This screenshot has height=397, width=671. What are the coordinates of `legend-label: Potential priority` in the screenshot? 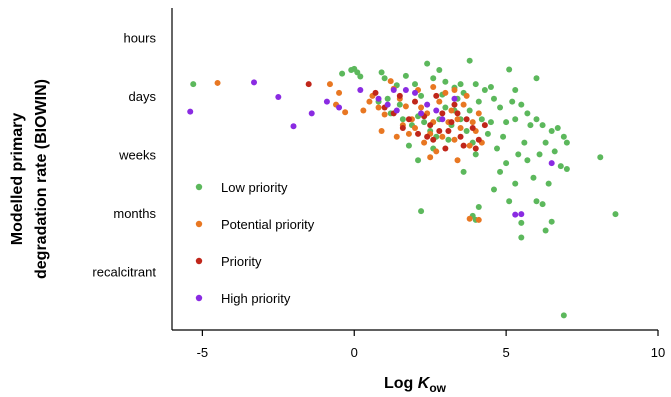 It's located at (268, 224).